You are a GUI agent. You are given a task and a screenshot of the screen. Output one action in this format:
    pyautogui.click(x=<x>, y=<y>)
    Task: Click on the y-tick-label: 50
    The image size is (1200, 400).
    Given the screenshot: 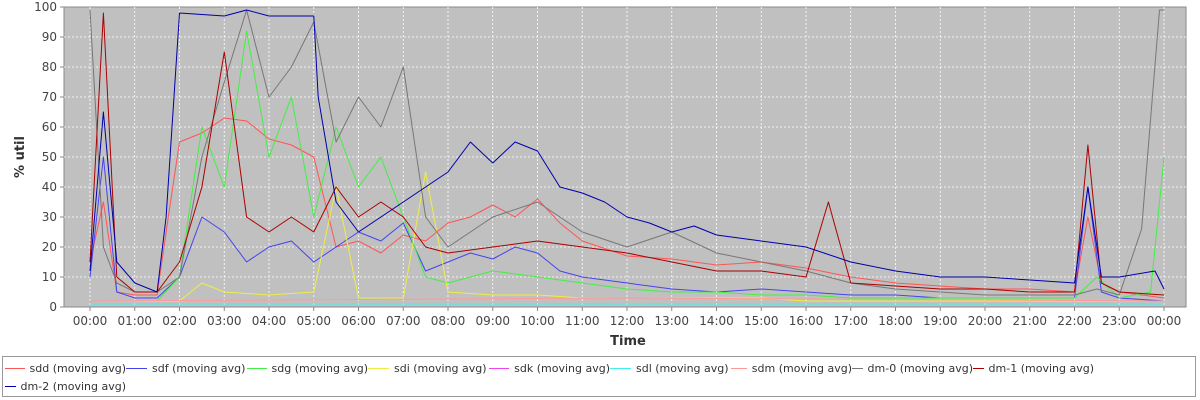 What is the action you would take?
    pyautogui.click(x=49, y=157)
    